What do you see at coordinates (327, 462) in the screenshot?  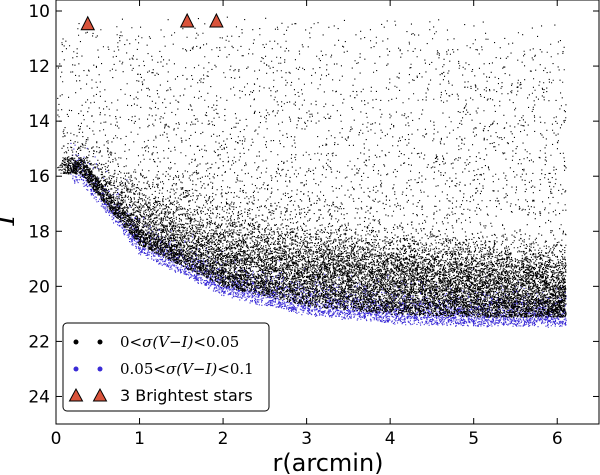 I see `x-axis-label: r(arcmin)` at bounding box center [327, 462].